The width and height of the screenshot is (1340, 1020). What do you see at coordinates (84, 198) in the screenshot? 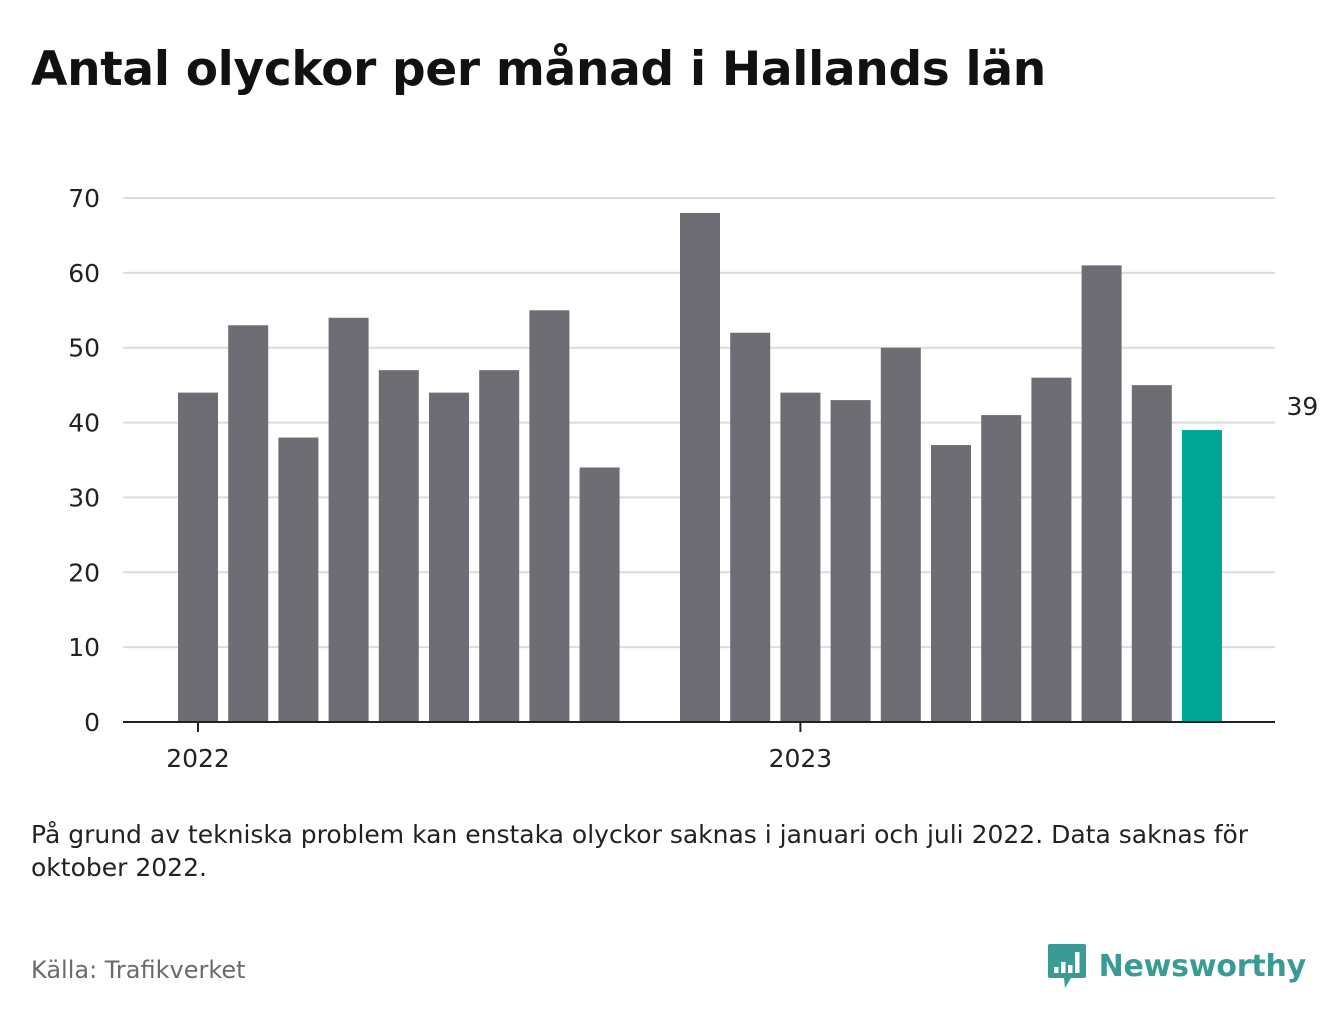
I see `y-tick-label: 70` at bounding box center [84, 198].